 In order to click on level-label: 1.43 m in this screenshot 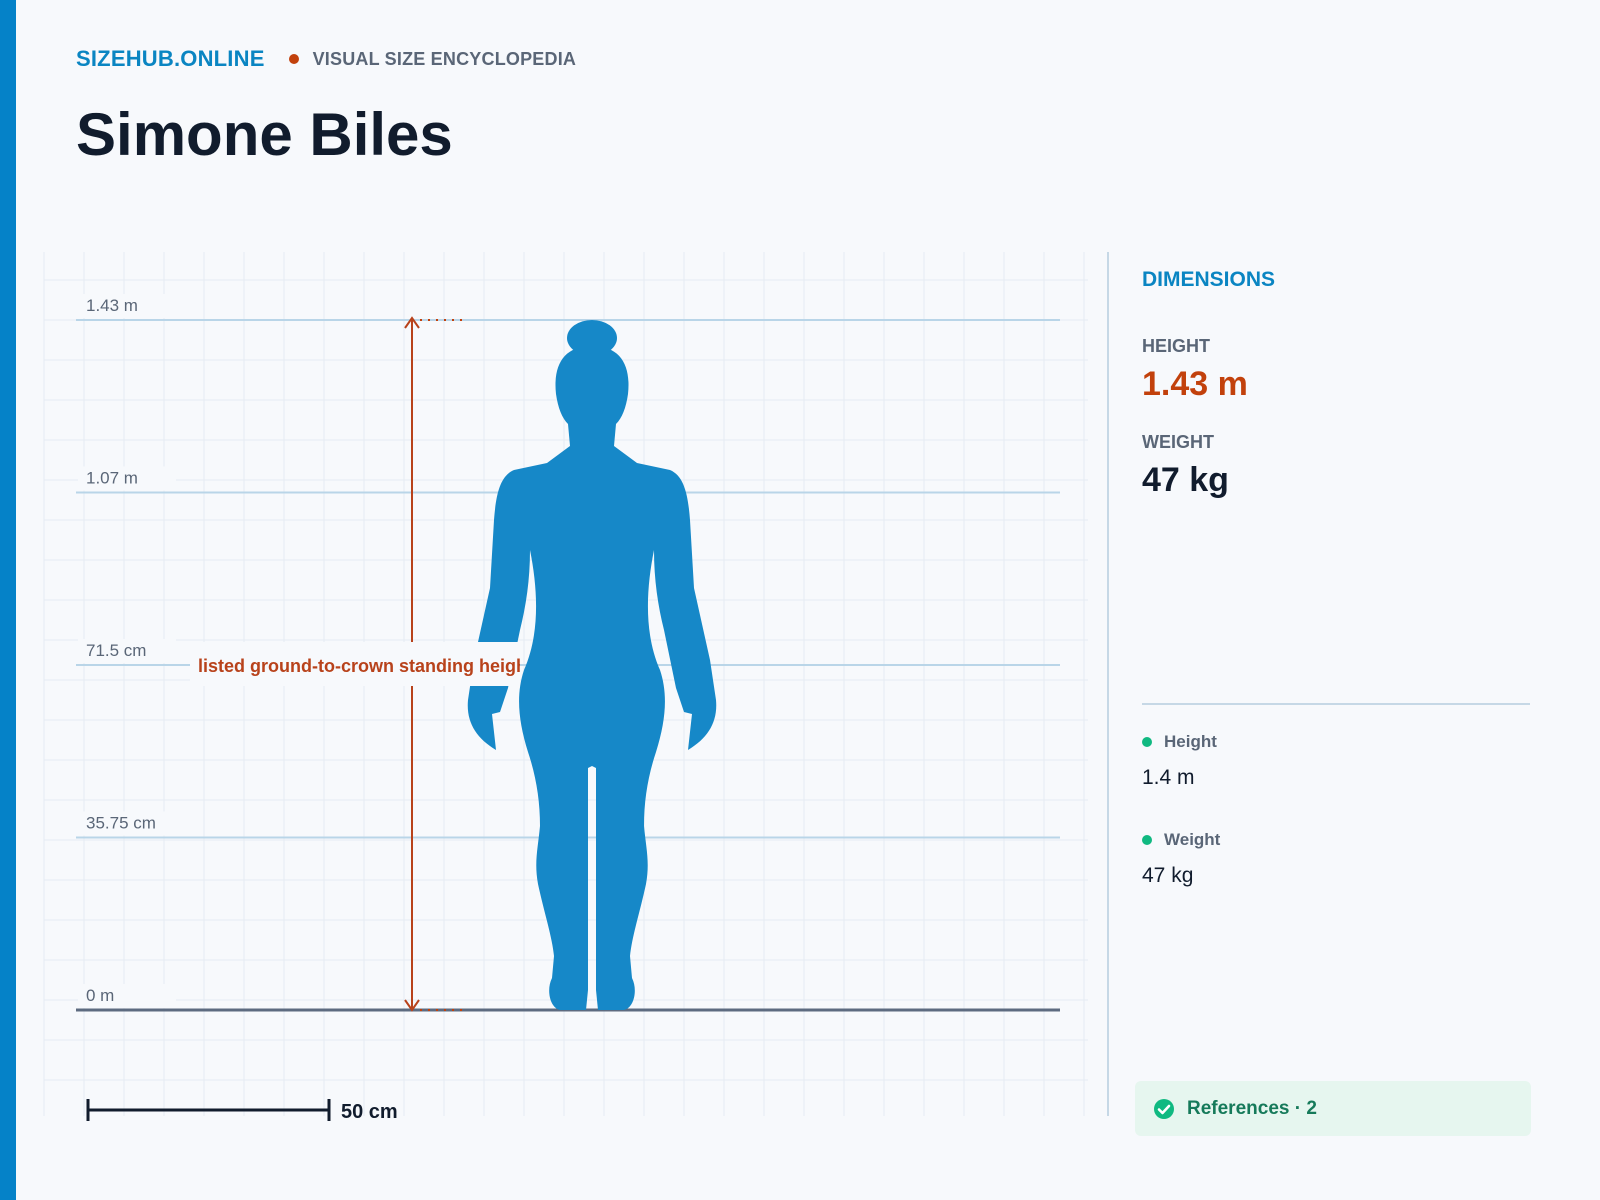, I will do `click(112, 305)`.